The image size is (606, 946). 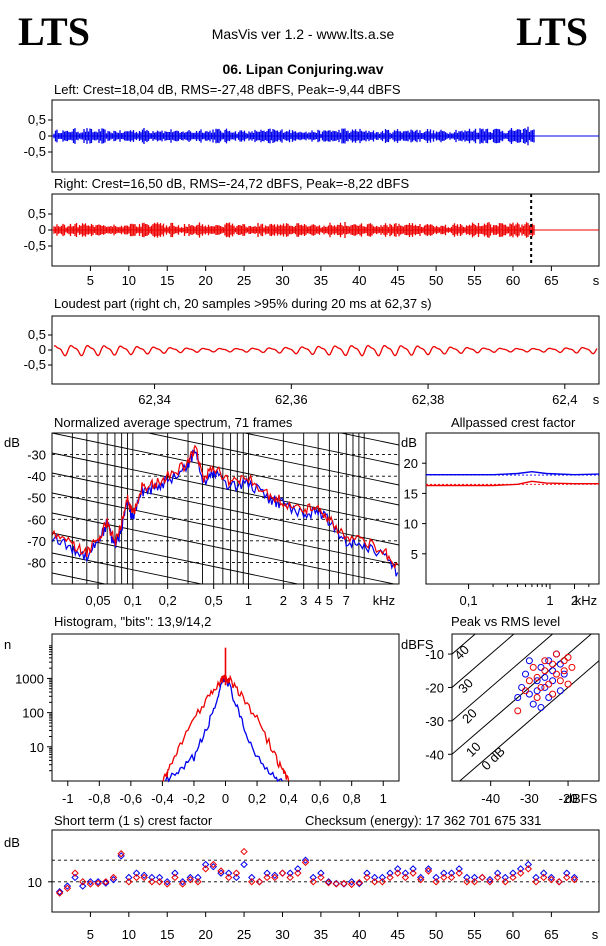 What do you see at coordinates (194, 798) in the screenshot?
I see `x-tick-label: -0,2` at bounding box center [194, 798].